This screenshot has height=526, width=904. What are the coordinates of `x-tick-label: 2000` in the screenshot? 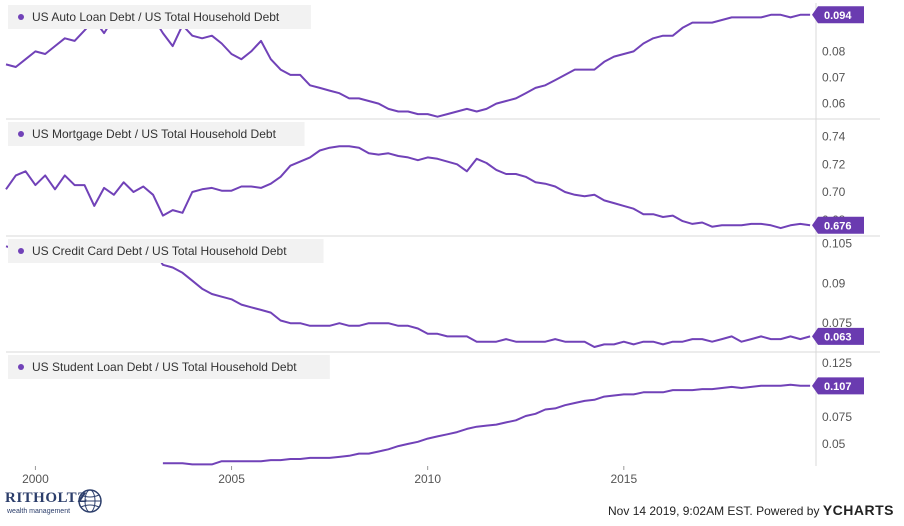 It's located at (35, 479).